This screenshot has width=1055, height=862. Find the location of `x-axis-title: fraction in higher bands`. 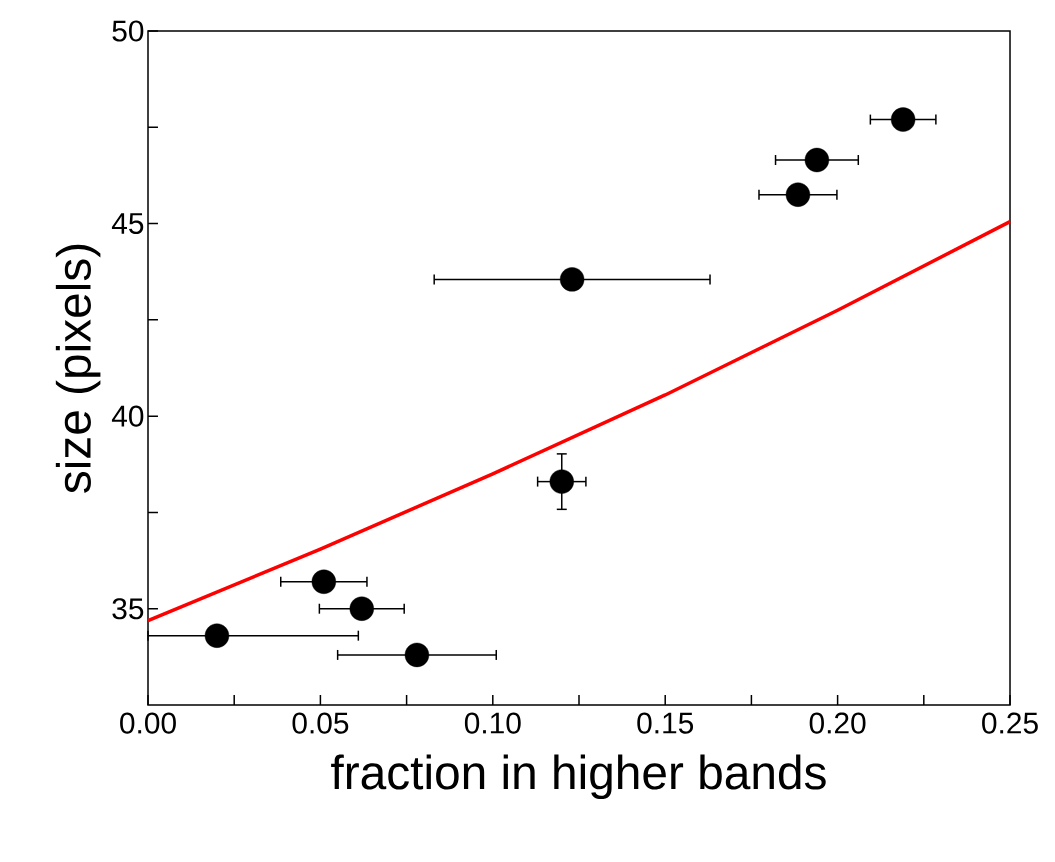

x-axis-title: fraction in higher bands is located at coordinates (578, 777).